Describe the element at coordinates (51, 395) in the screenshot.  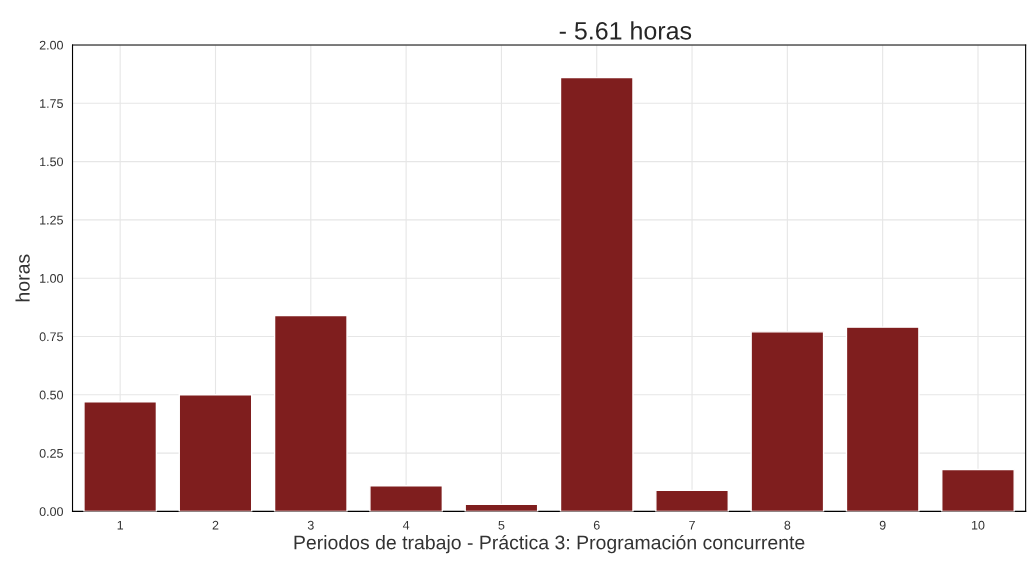
I see `y-tick-label: 0.50` at that location.